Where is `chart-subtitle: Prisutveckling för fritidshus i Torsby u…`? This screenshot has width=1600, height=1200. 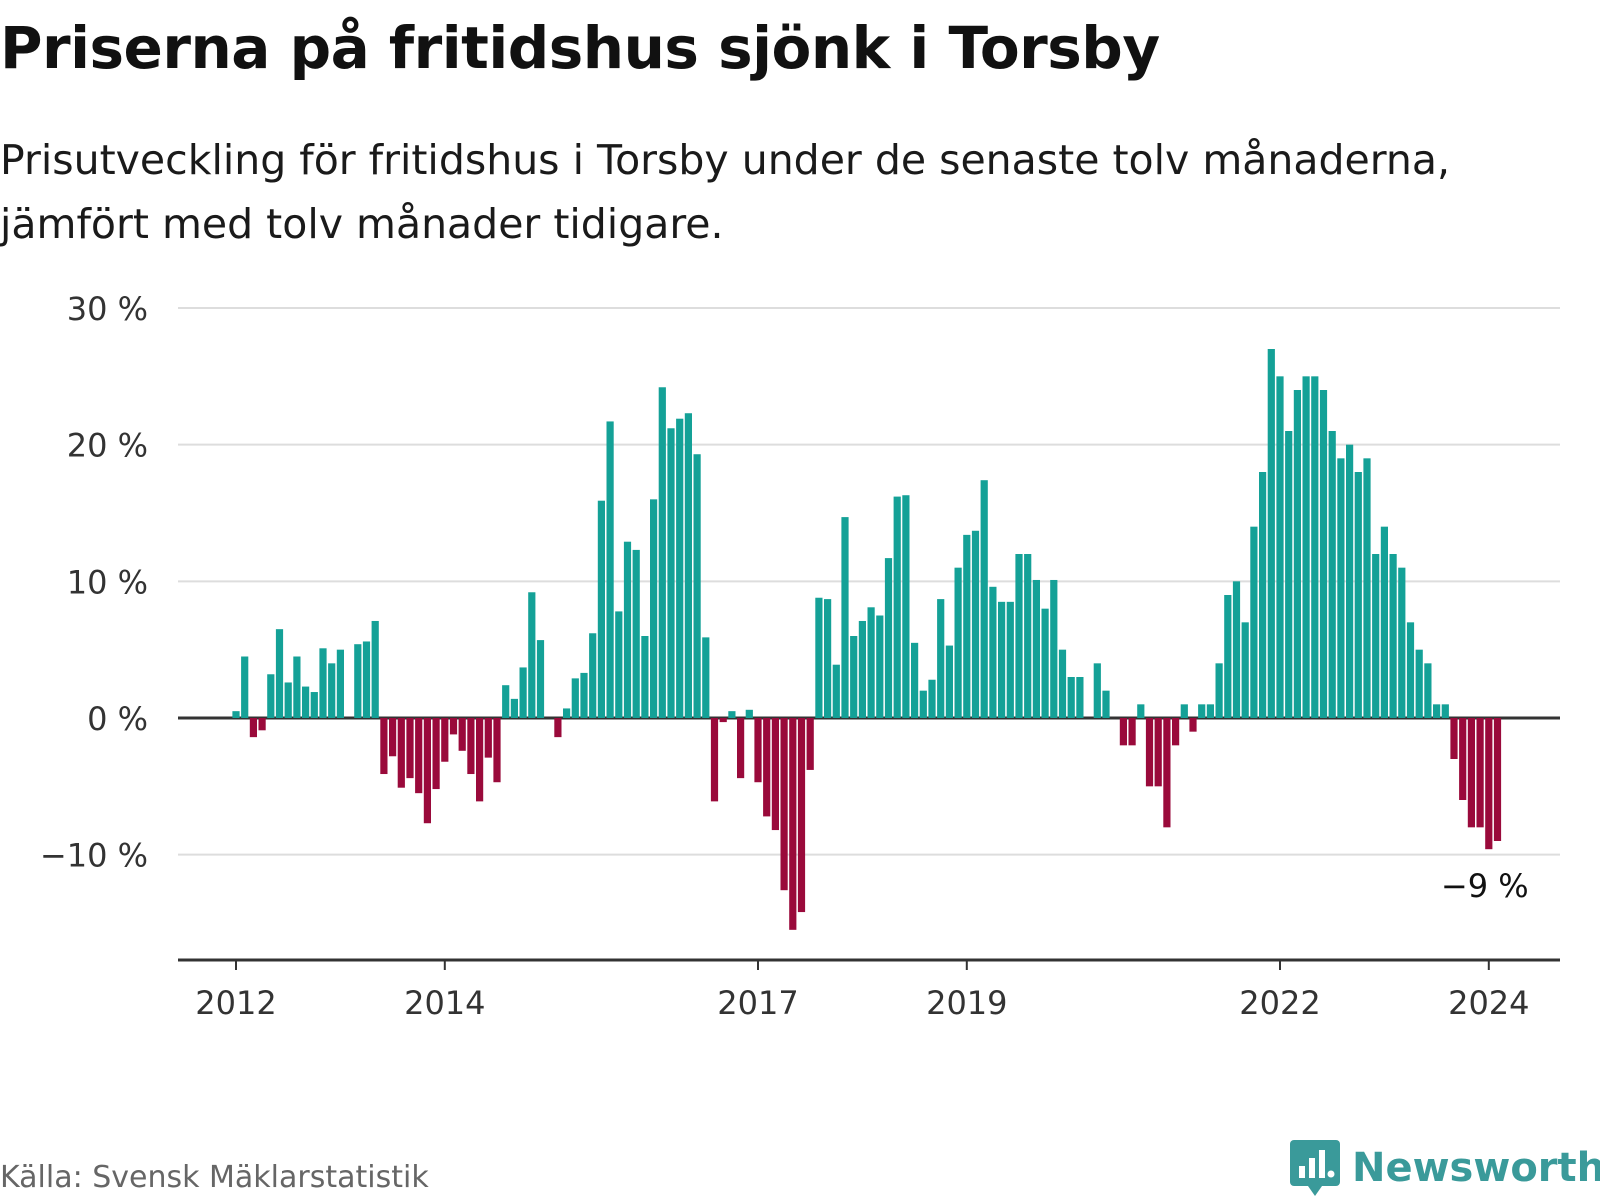 chart-subtitle: Prisutveckling för fritidshus i Torsby u… is located at coordinates (725, 192).